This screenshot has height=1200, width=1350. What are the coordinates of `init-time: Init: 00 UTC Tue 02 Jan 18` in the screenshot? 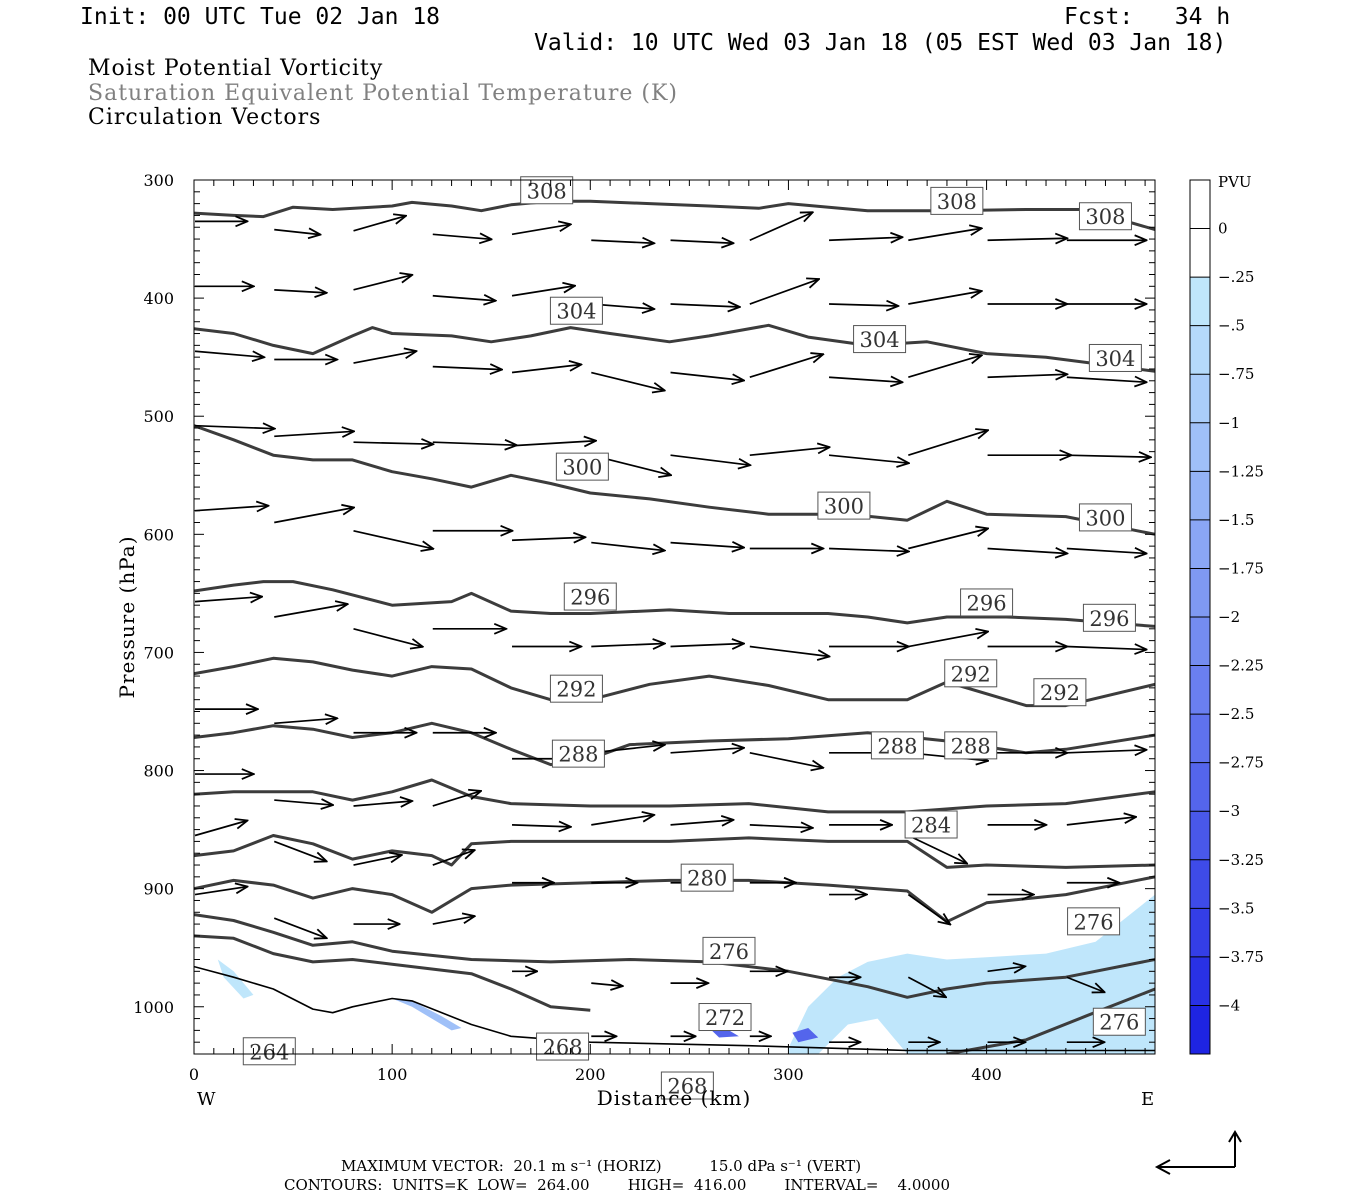 It's located at (260, 17).